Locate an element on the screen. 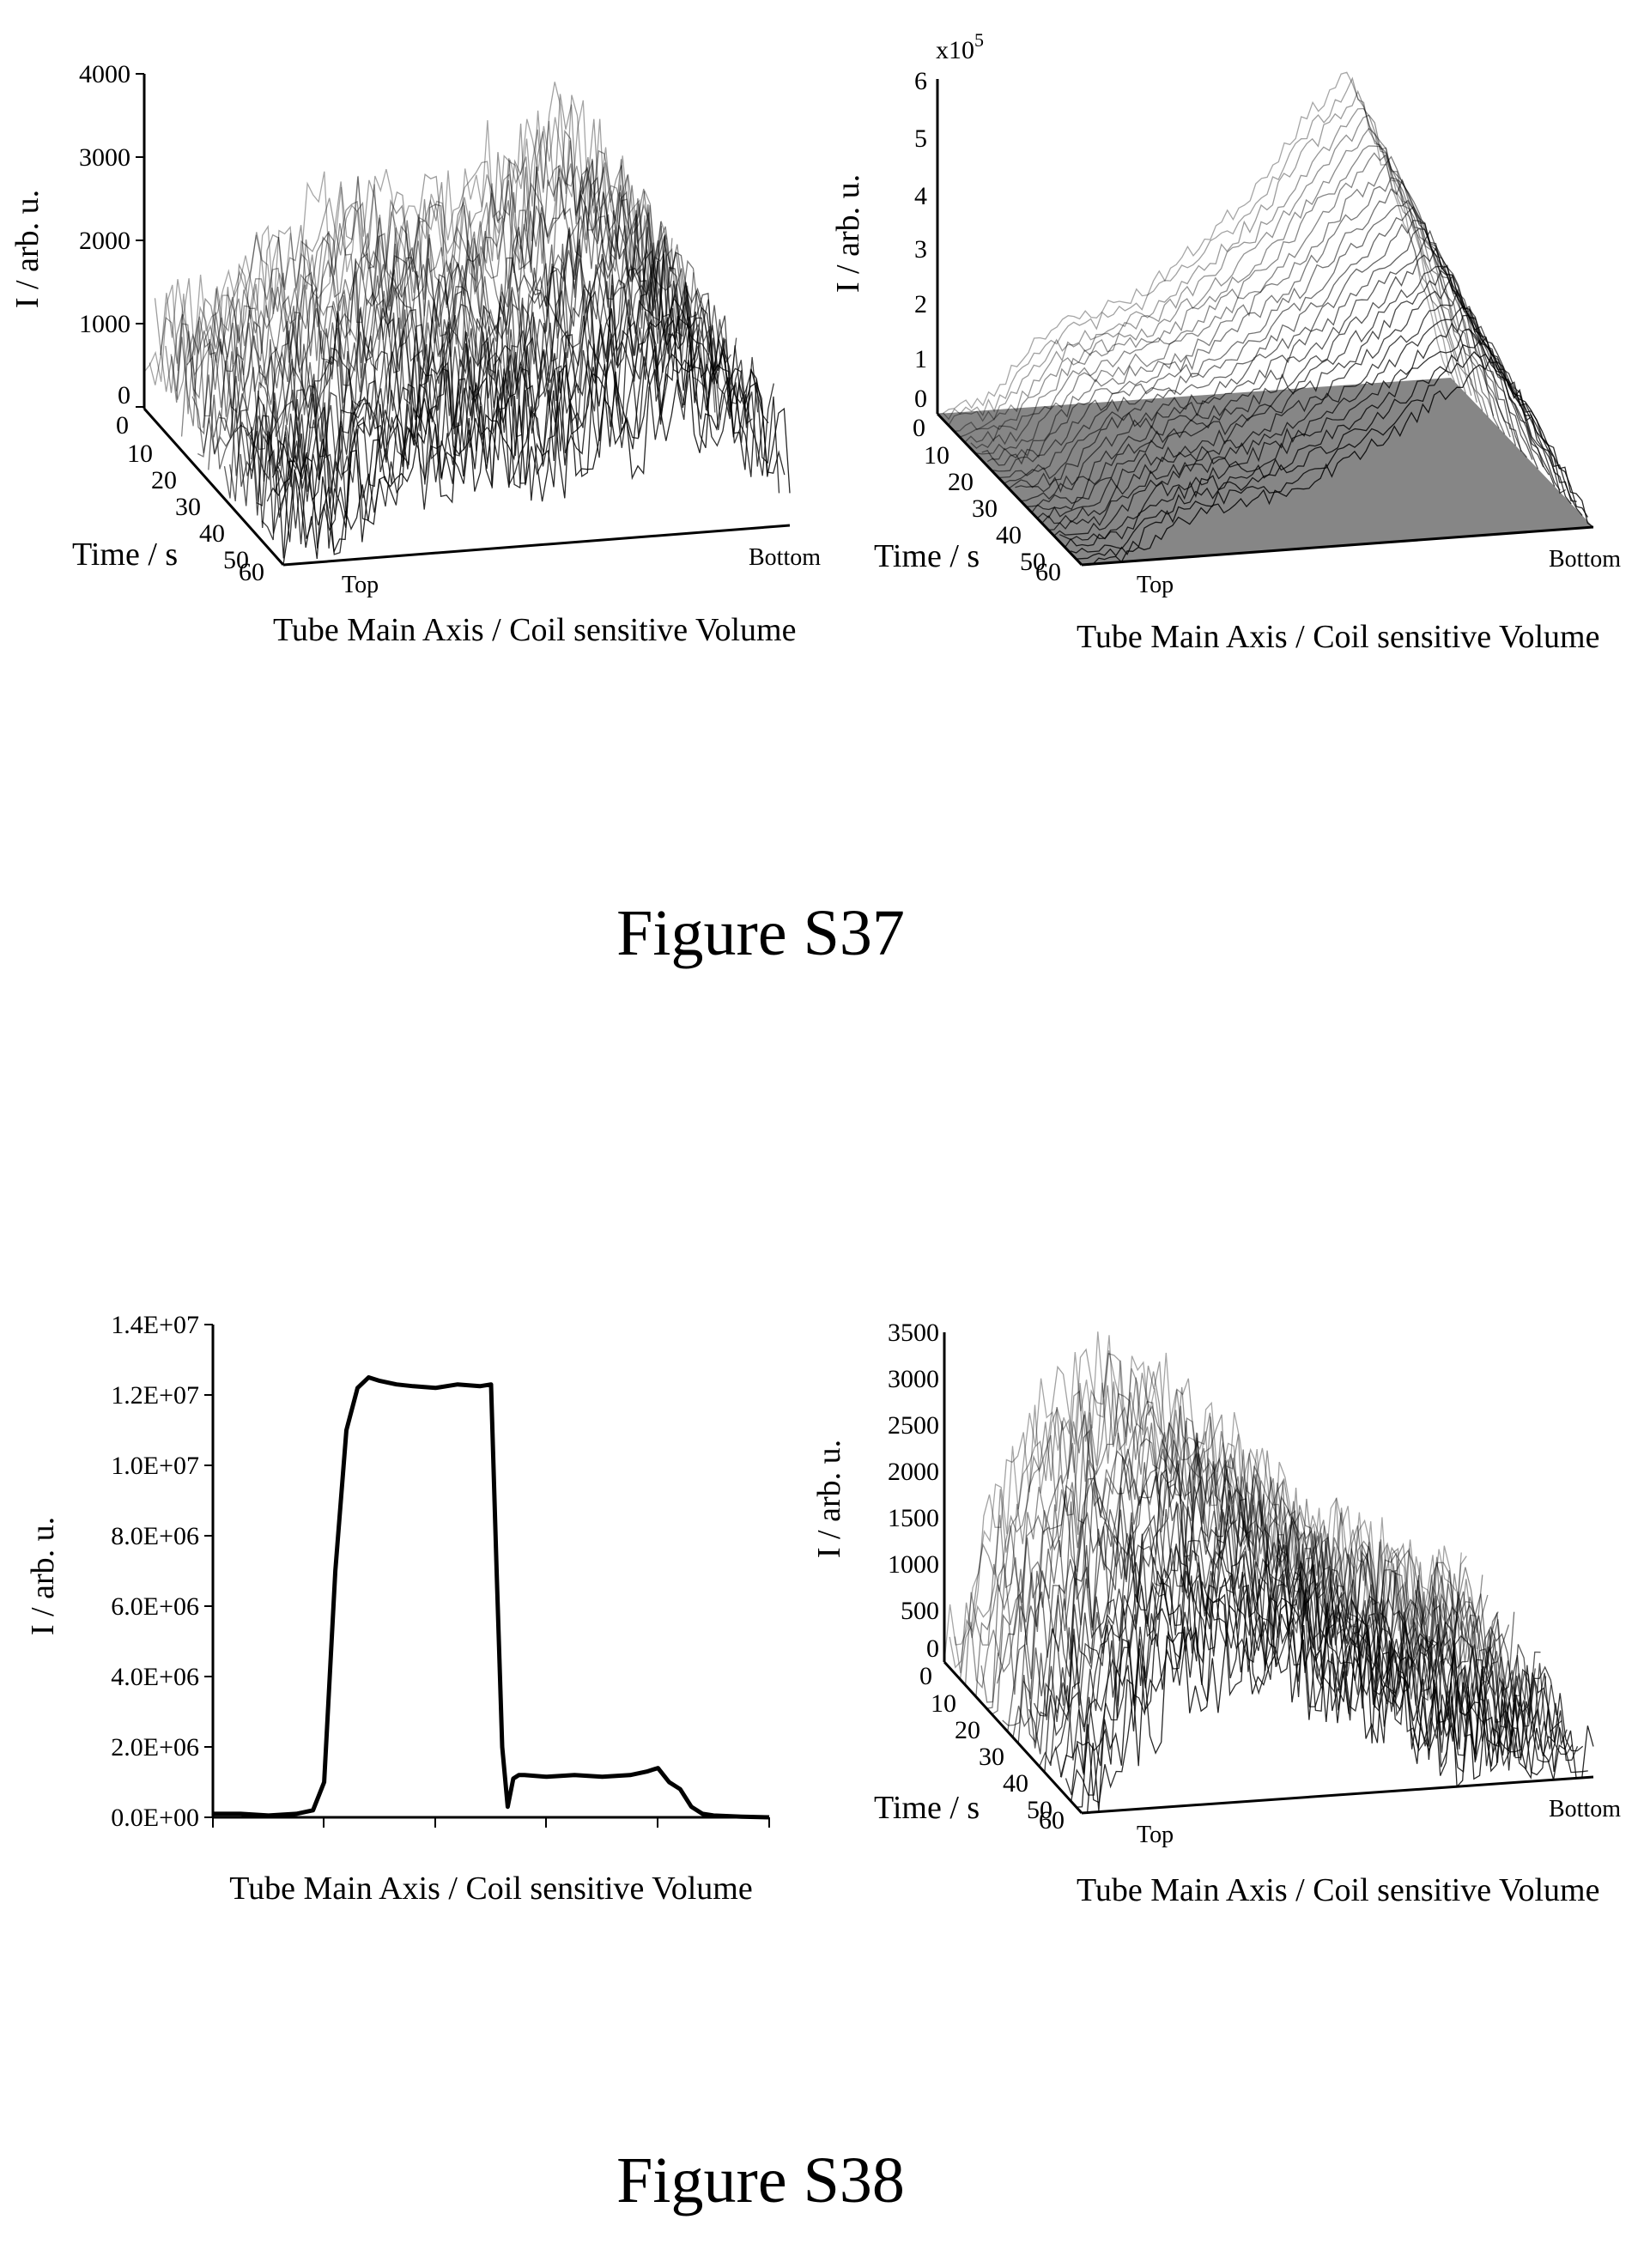  z-tick-label: 1500 is located at coordinates (913, 1518).